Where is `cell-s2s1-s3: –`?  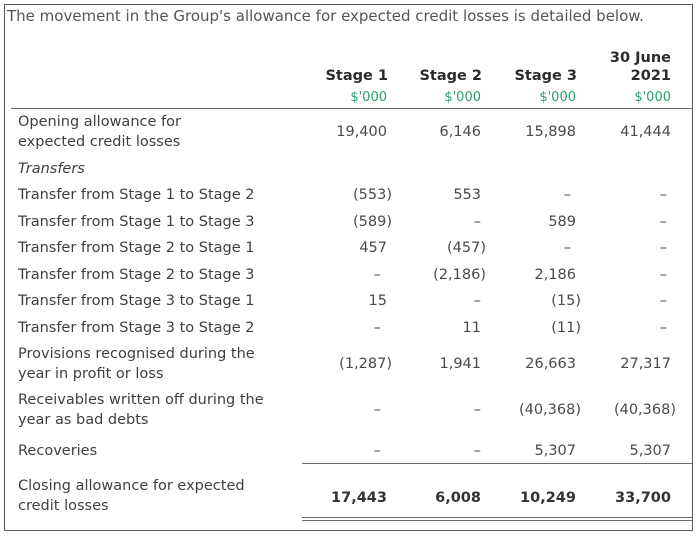 cell-s2s1-s3: – is located at coordinates (567, 248).